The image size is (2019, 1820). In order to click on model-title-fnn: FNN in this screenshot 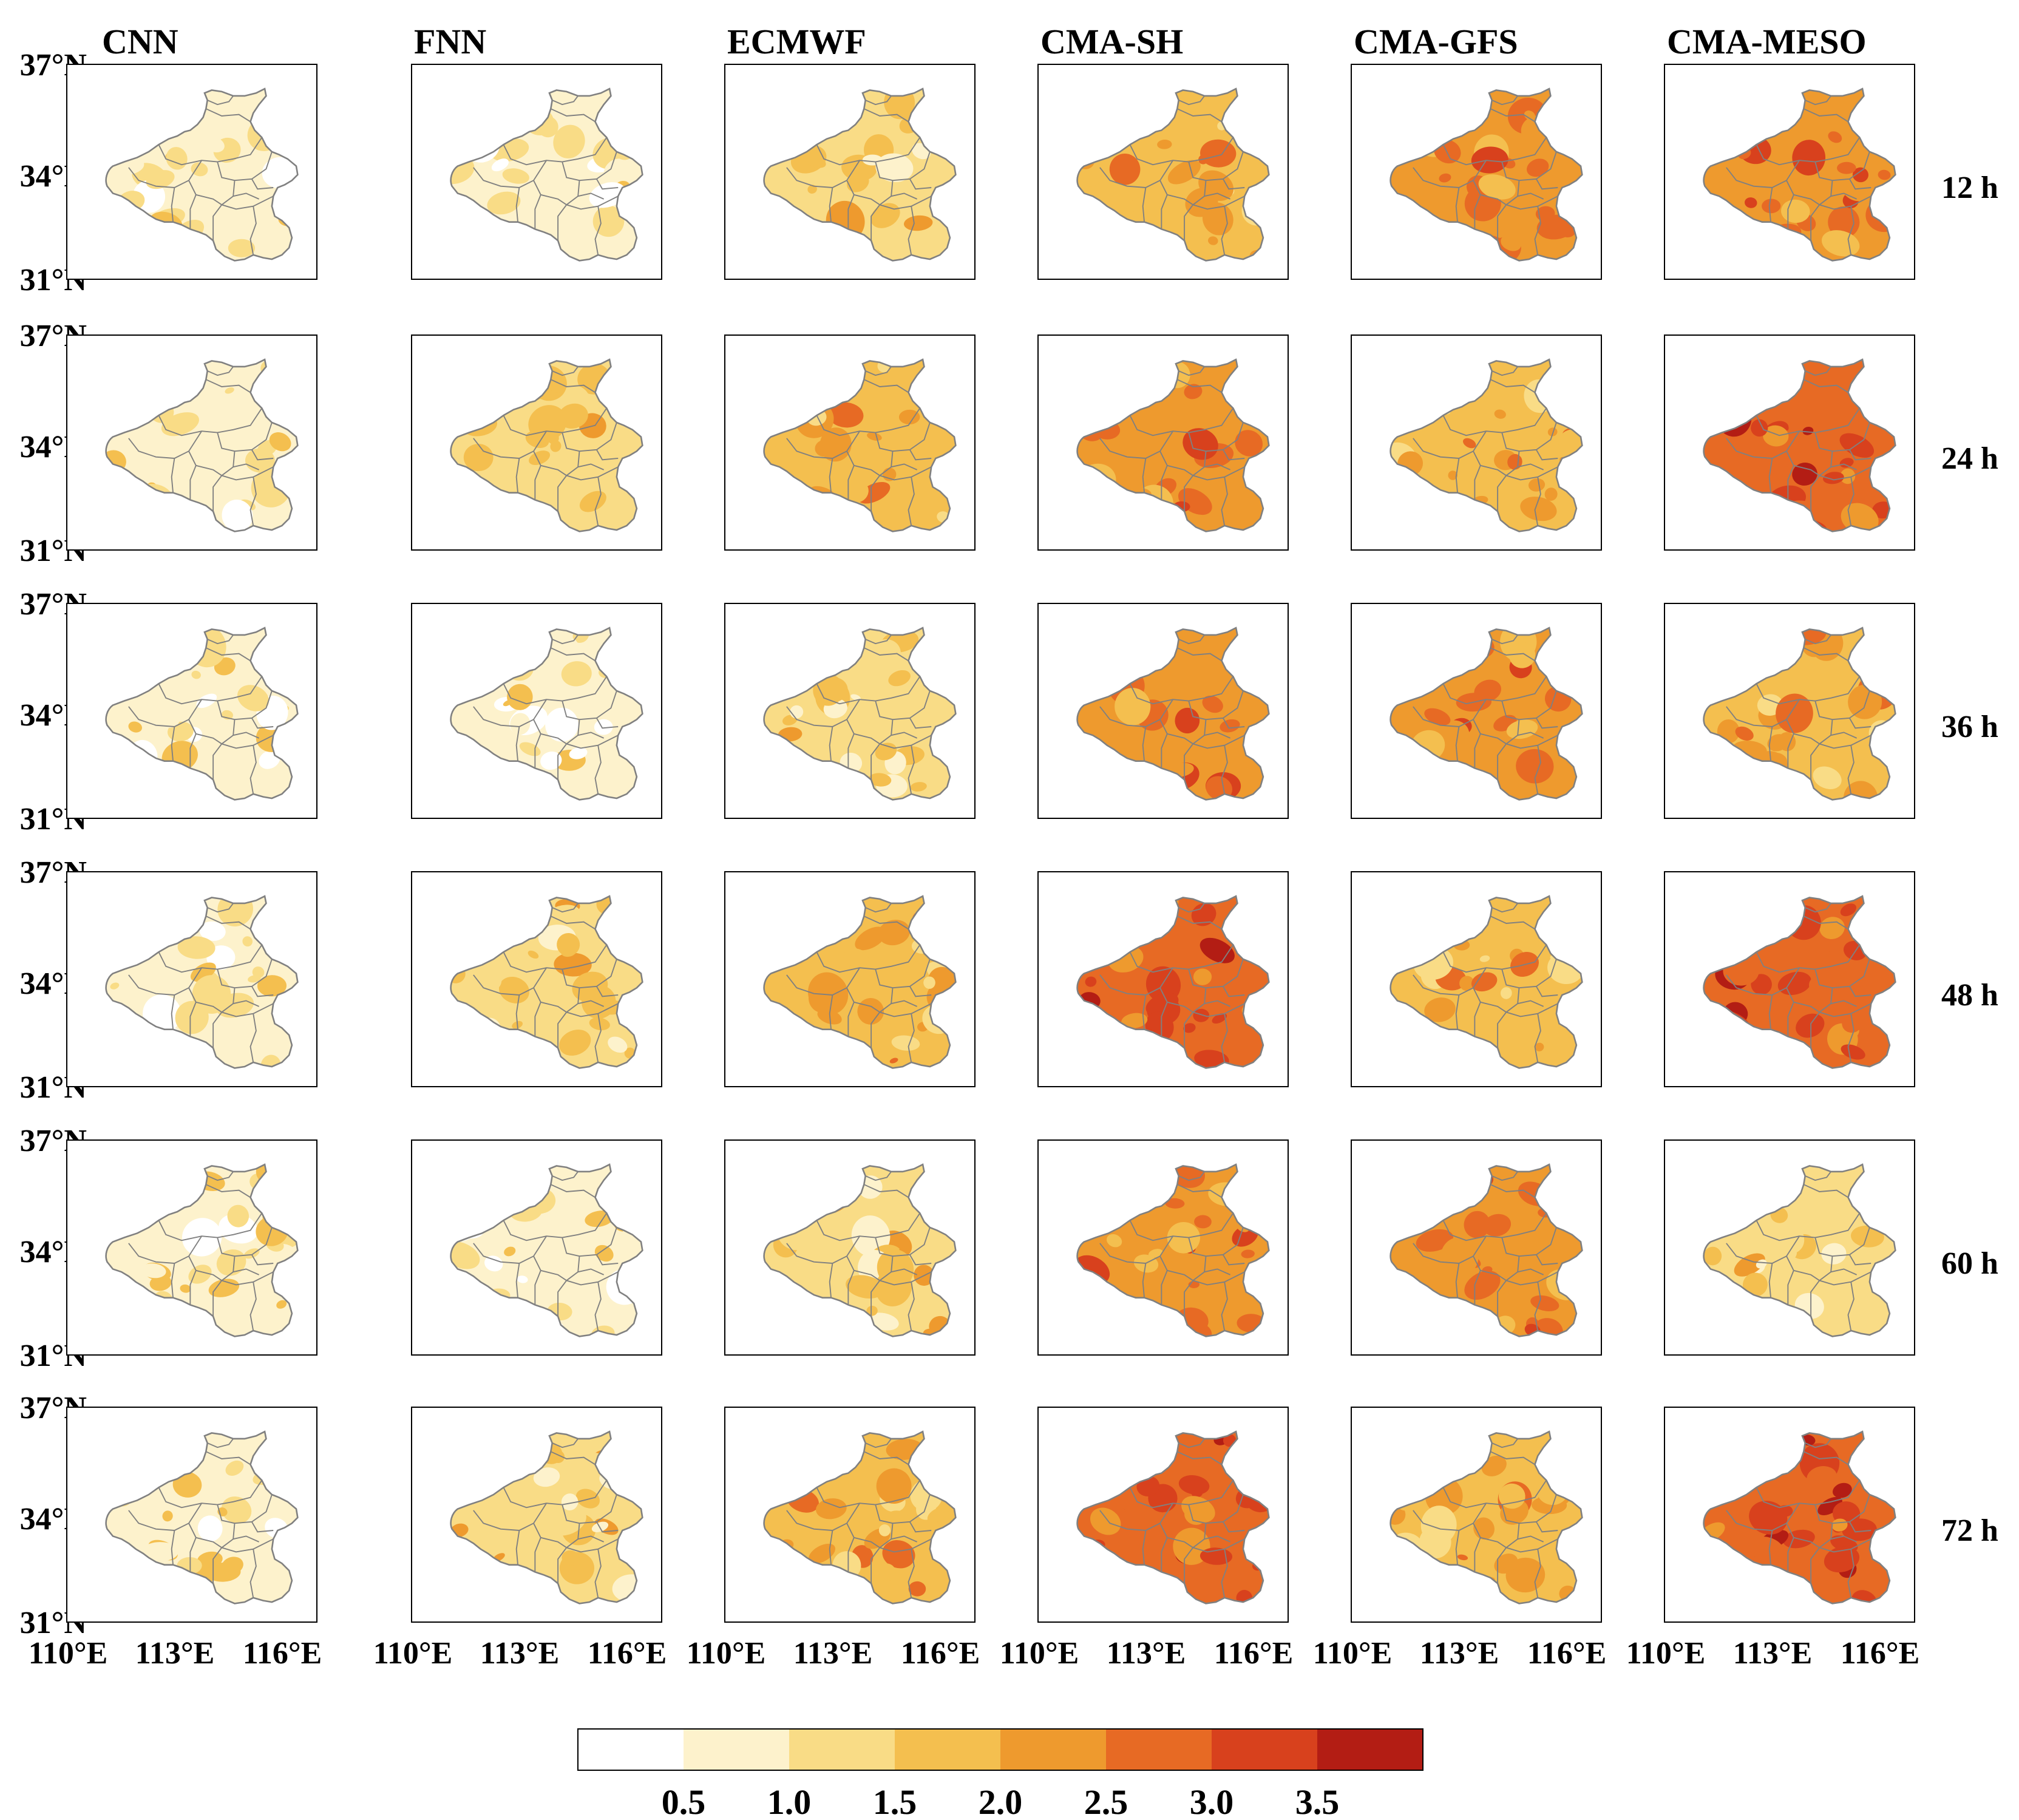, I will do `click(450, 41)`.